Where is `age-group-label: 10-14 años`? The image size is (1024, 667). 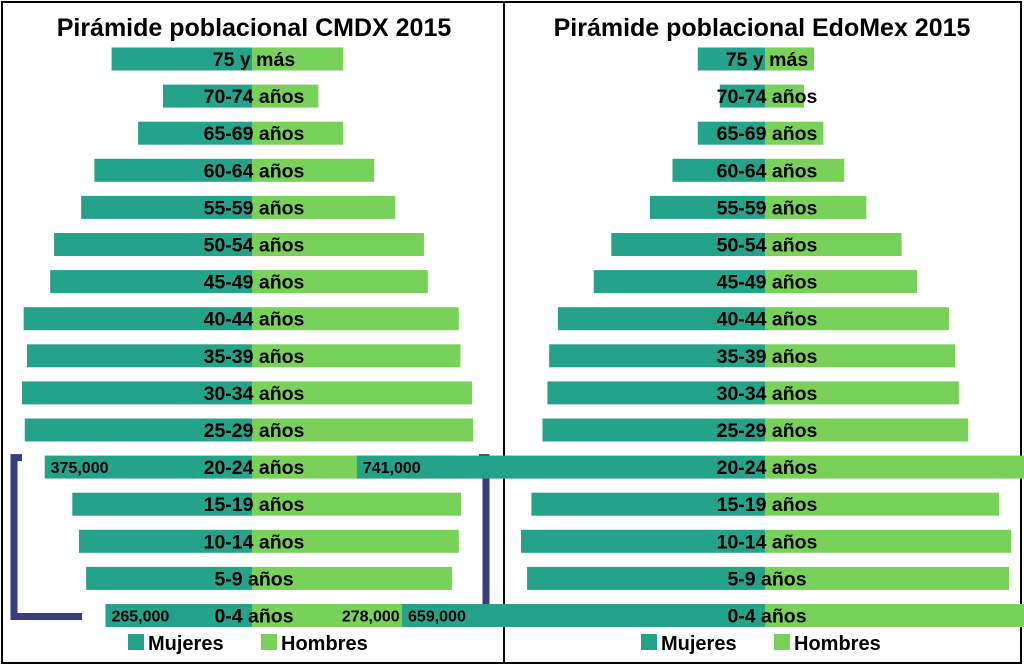 age-group-label: 10-14 años is located at coordinates (767, 542).